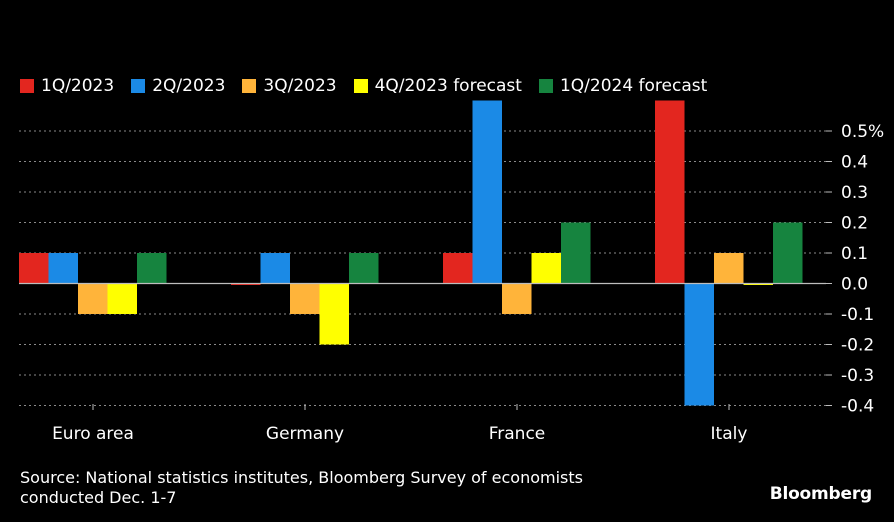  Describe the element at coordinates (729, 434) in the screenshot. I see `x-tick-label: Italy` at that location.